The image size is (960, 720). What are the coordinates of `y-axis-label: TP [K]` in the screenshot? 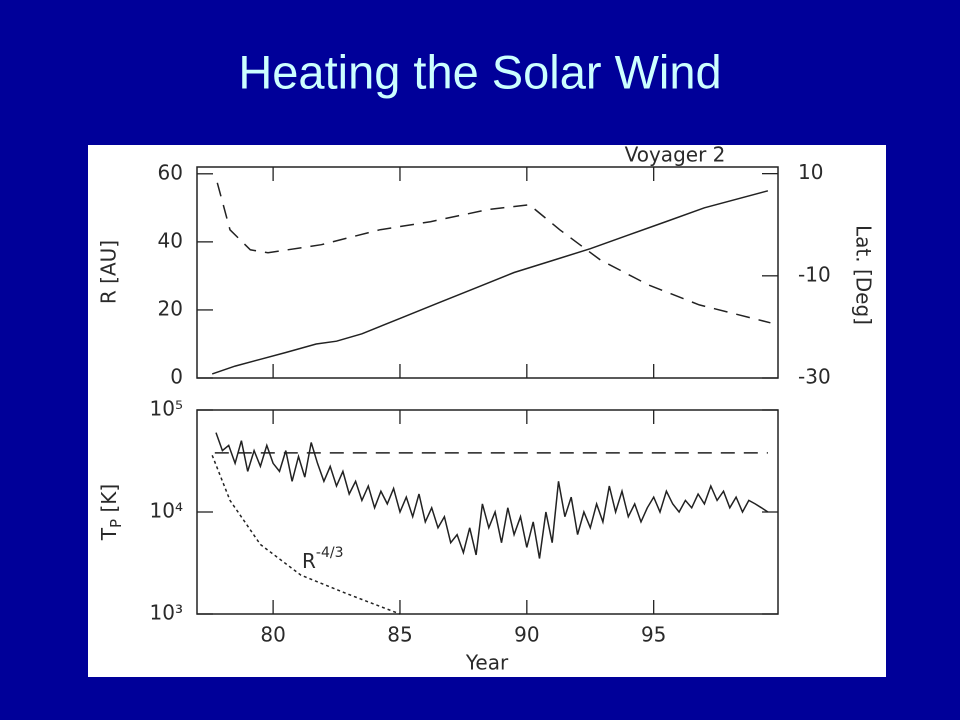 It's located at (111, 512).